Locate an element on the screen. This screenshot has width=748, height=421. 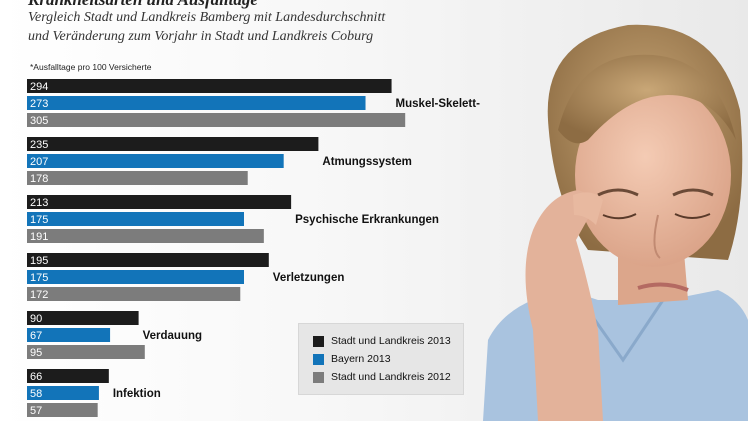
bar-value-label: 191 is located at coordinates (39, 237).